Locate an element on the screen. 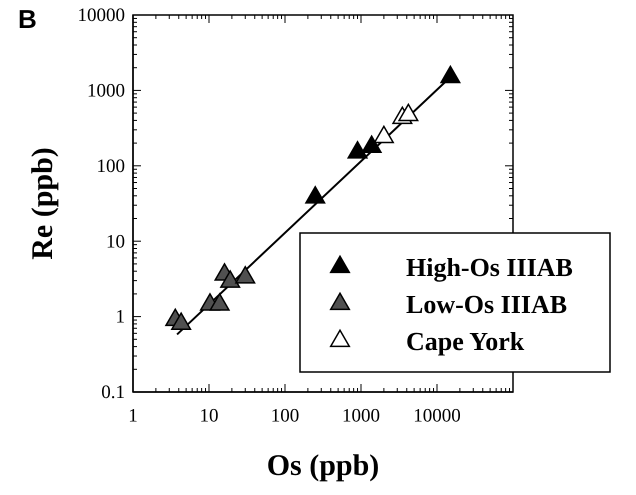 Image resolution: width=636 pixels, height=495 pixels. legend-label: High-Os IIIAB is located at coordinates (489, 267).